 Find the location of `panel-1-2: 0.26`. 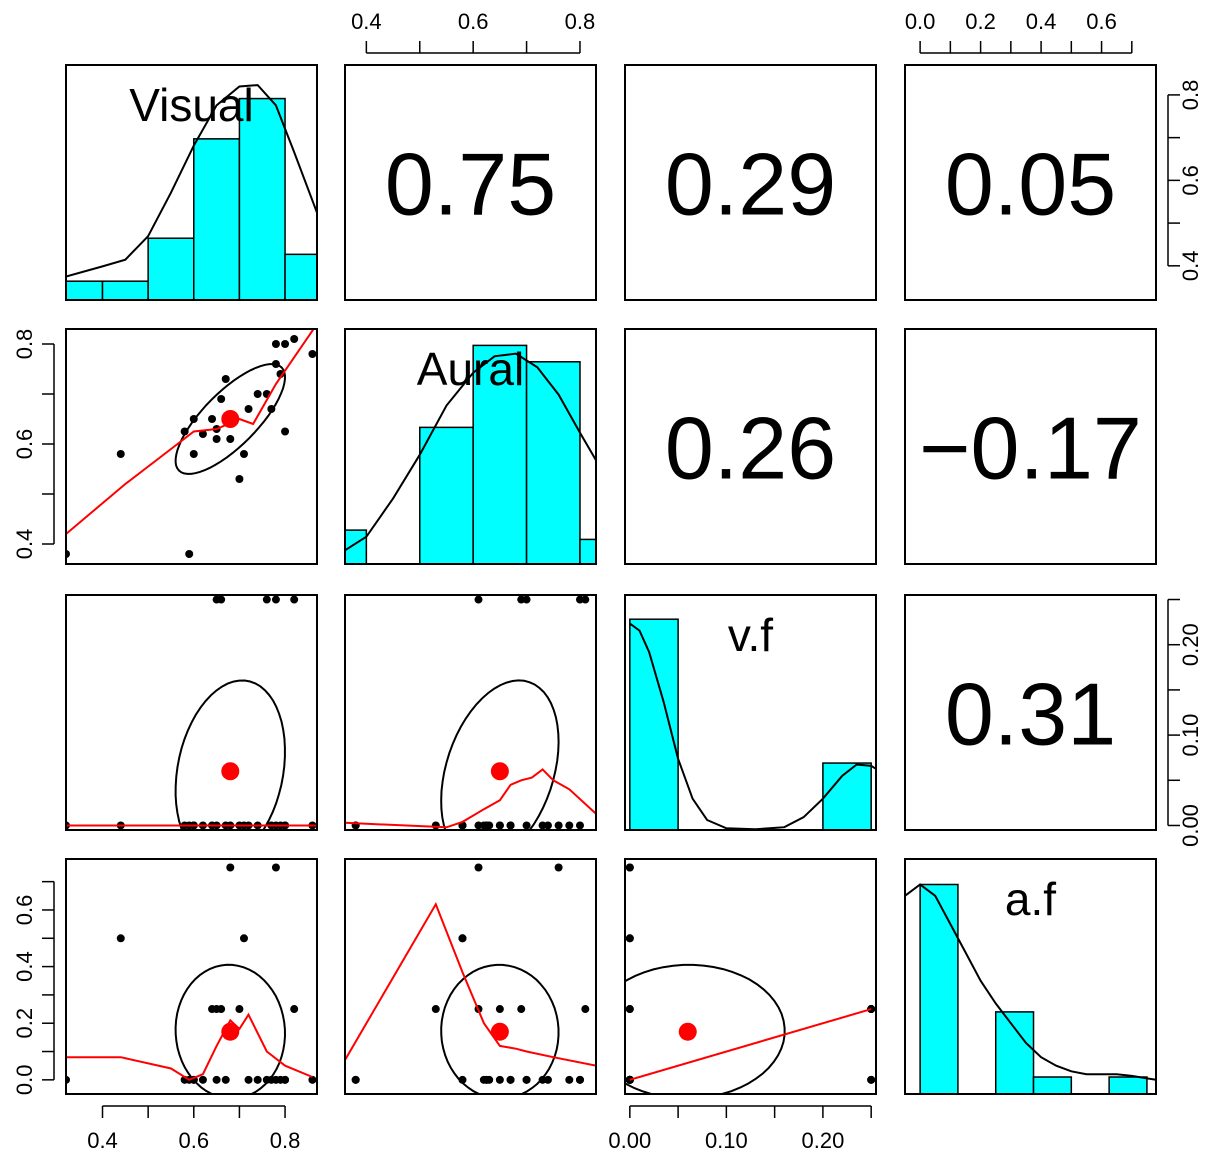

panel-1-2: 0.26 is located at coordinates (750, 446).